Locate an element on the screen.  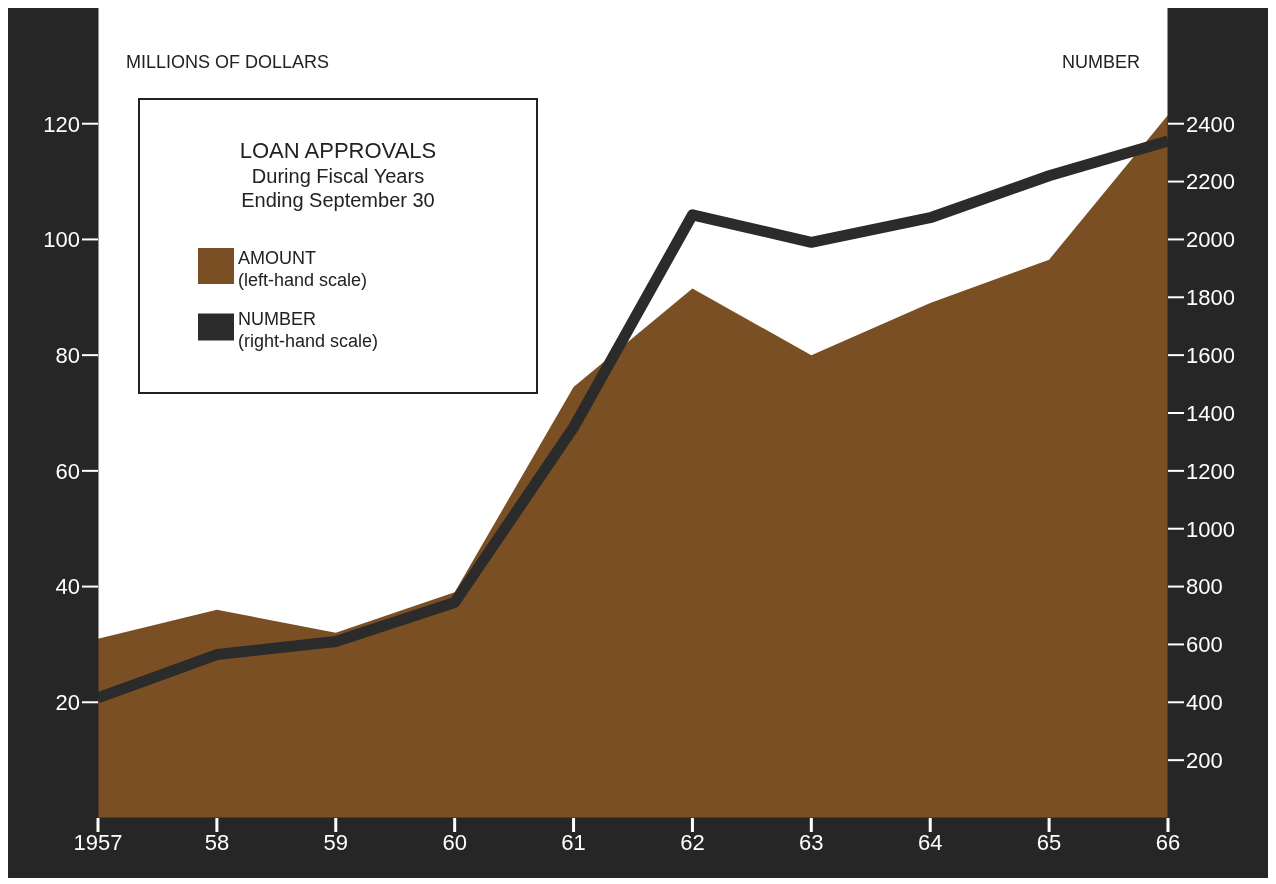
x-tick-label: 64 is located at coordinates (930, 842).